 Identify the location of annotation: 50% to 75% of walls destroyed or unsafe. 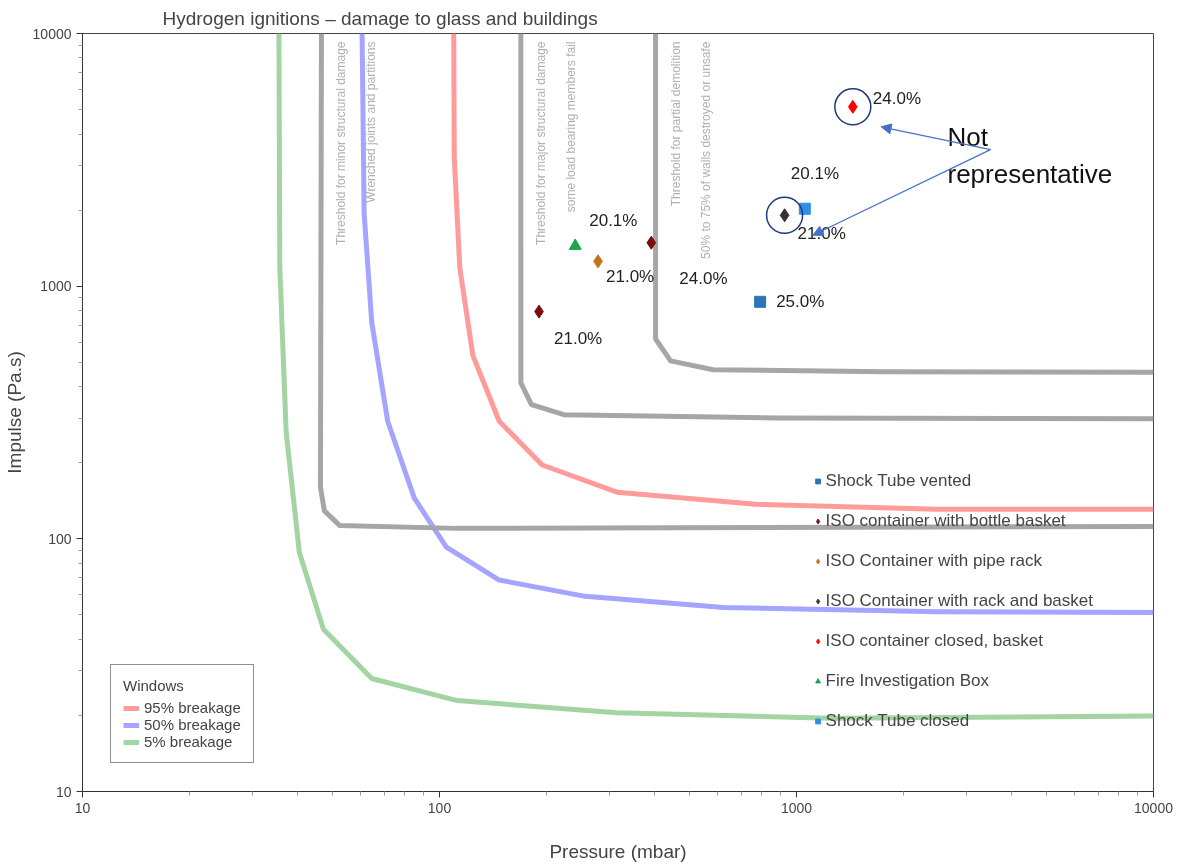
(705, 150).